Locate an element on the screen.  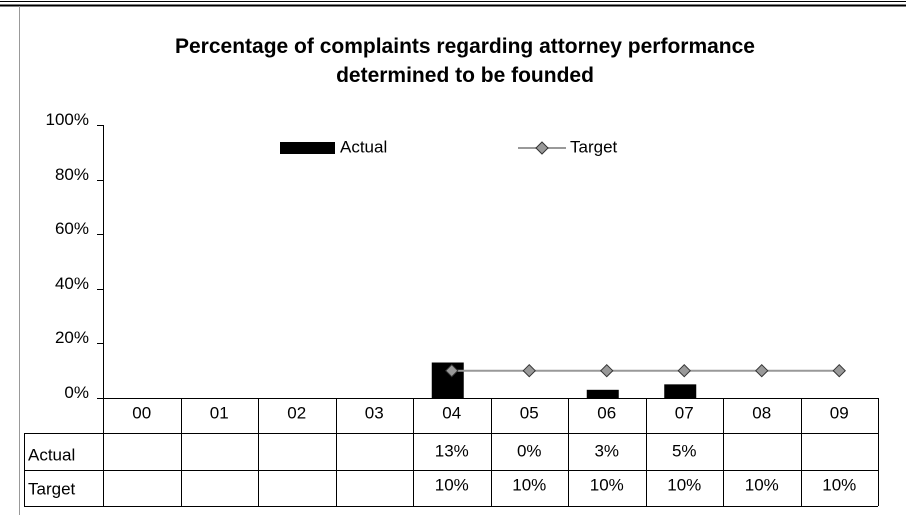
x-tick-label: 00 is located at coordinates (141, 412).